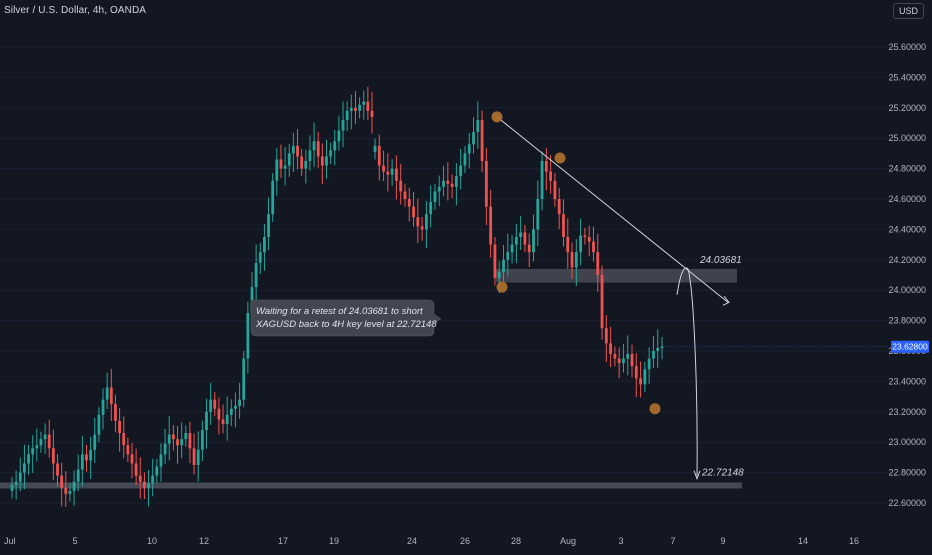  What do you see at coordinates (687, 371) in the screenshot?
I see `projection-curve` at bounding box center [687, 371].